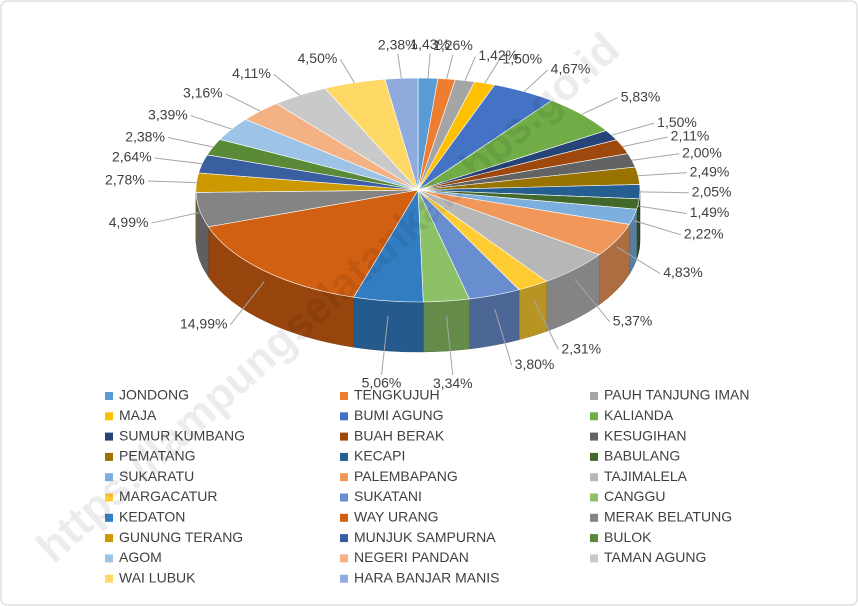 The image size is (858, 606). What do you see at coordinates (140, 557) in the screenshot?
I see `legend-label: AGOM` at bounding box center [140, 557].